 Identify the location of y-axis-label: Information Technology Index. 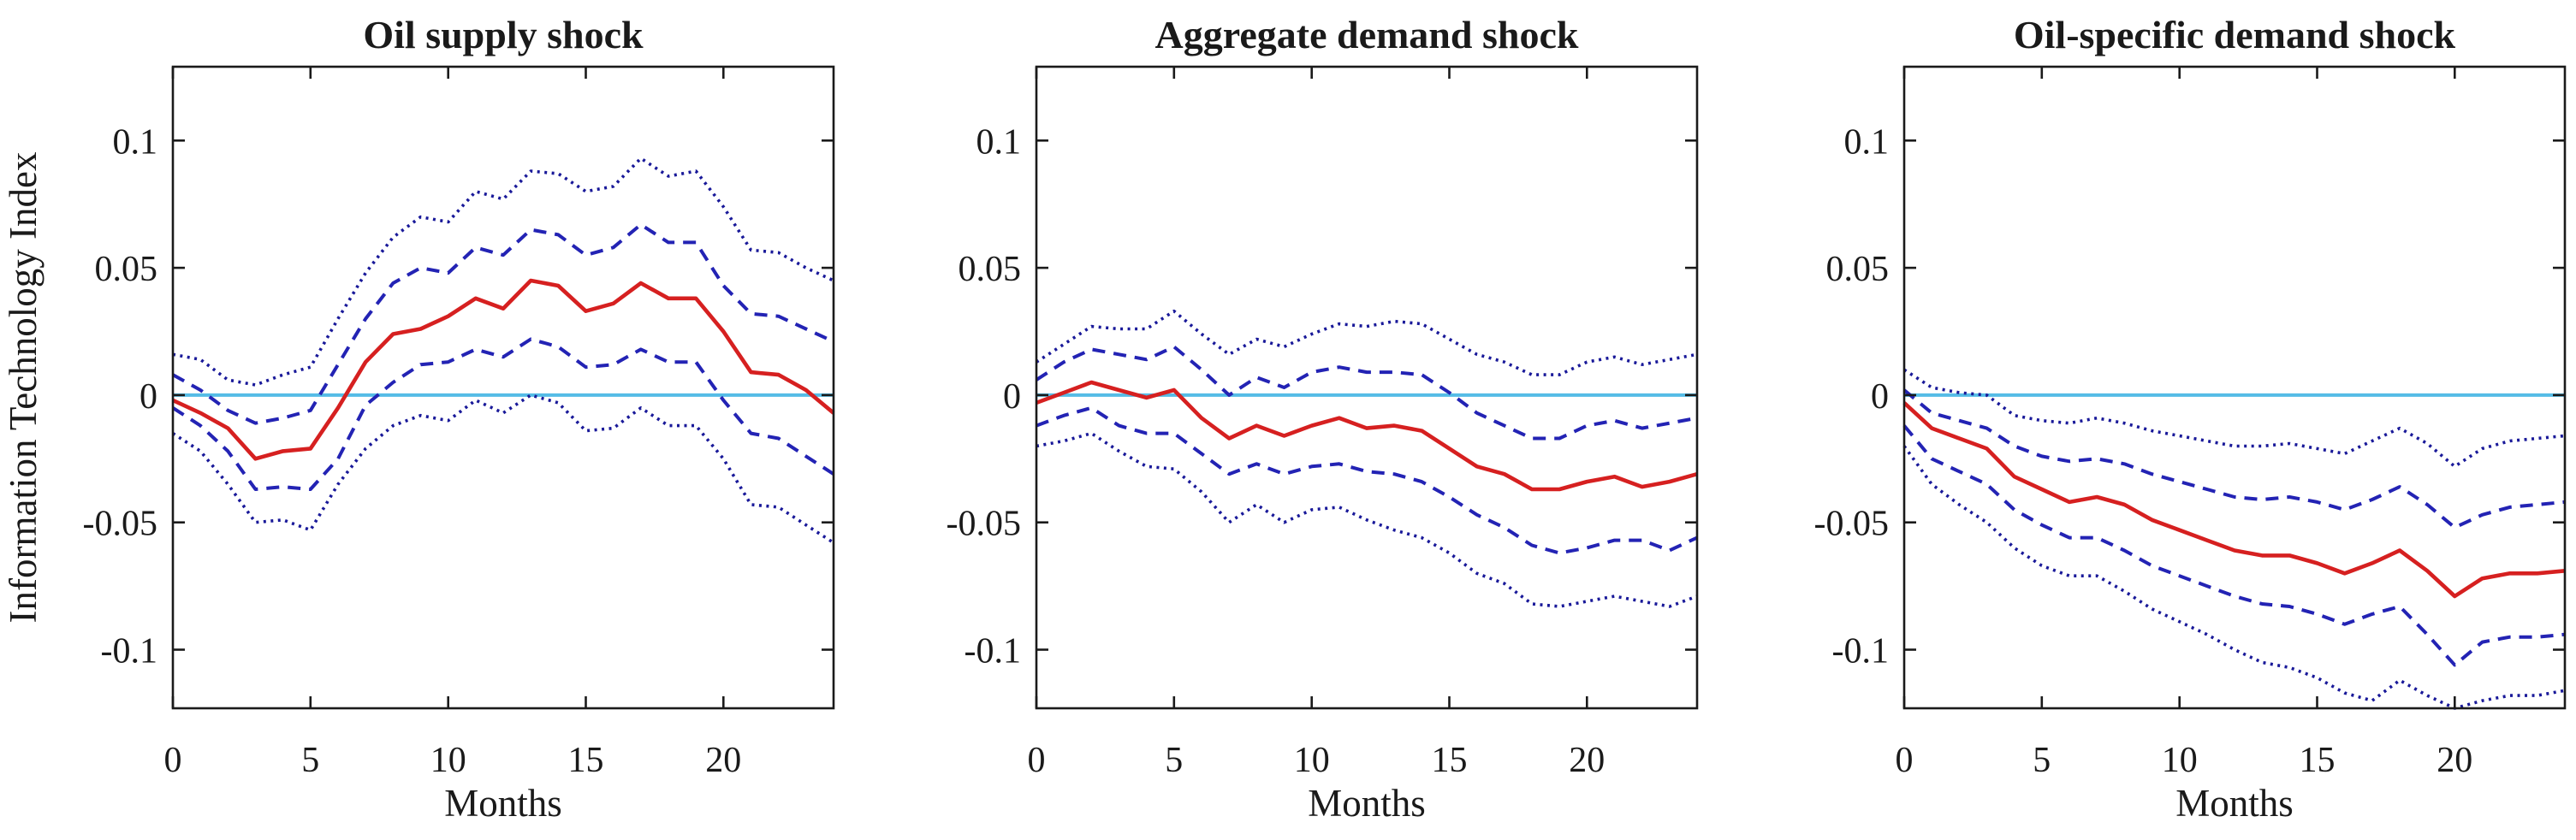
(23, 388).